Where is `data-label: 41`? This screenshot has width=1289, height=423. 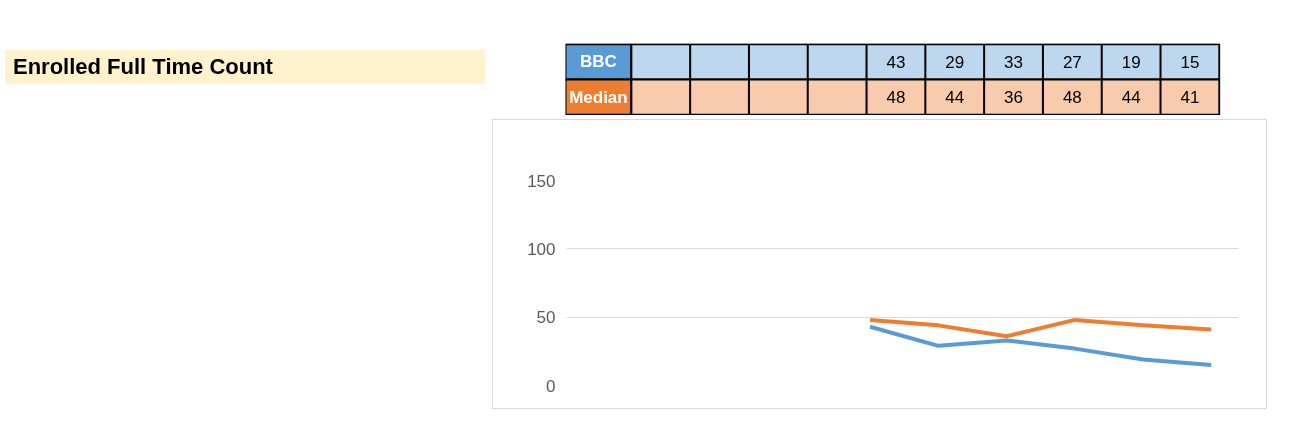
data-label: 41 is located at coordinates (1190, 98).